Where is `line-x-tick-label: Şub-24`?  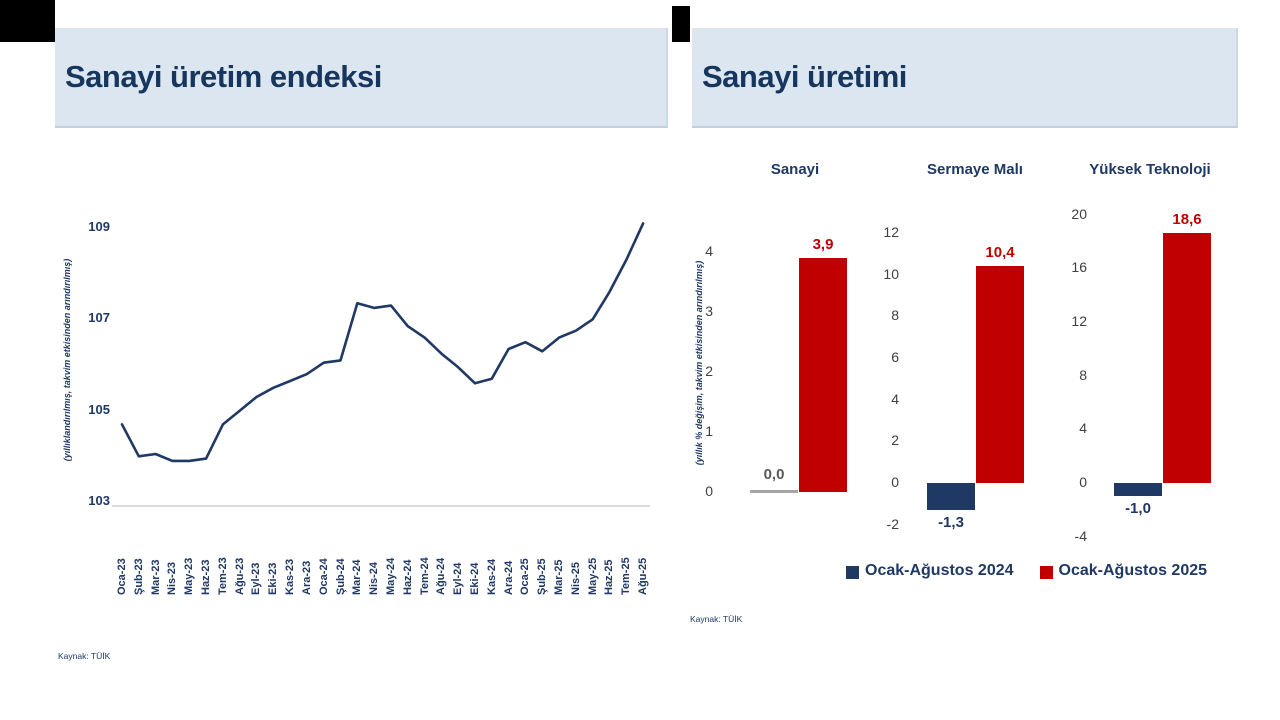 line-x-tick-label: Şub-24 is located at coordinates (340, 576).